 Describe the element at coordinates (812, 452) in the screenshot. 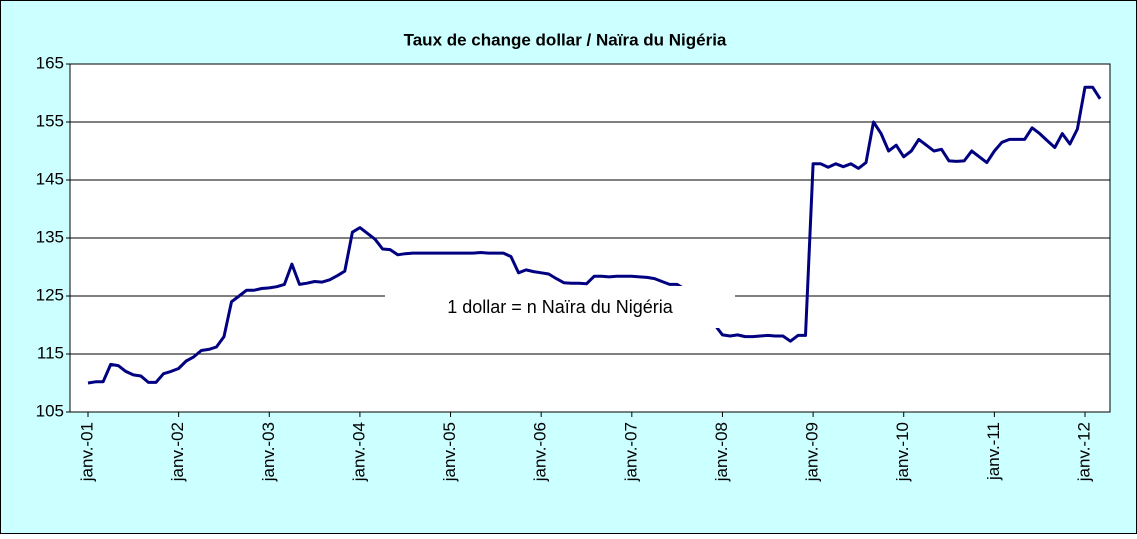

I see `x-tick-label: janv.-09` at that location.